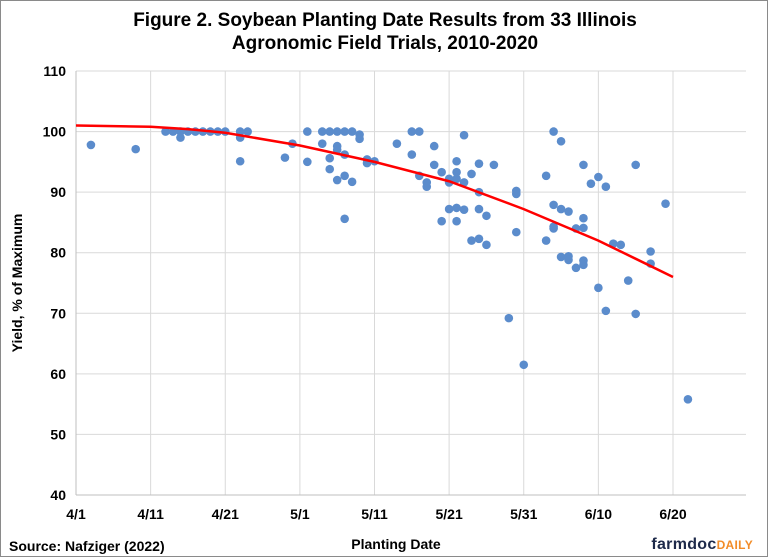  What do you see at coordinates (684, 544) in the screenshot?
I see `logo-main: farmdoc` at bounding box center [684, 544].